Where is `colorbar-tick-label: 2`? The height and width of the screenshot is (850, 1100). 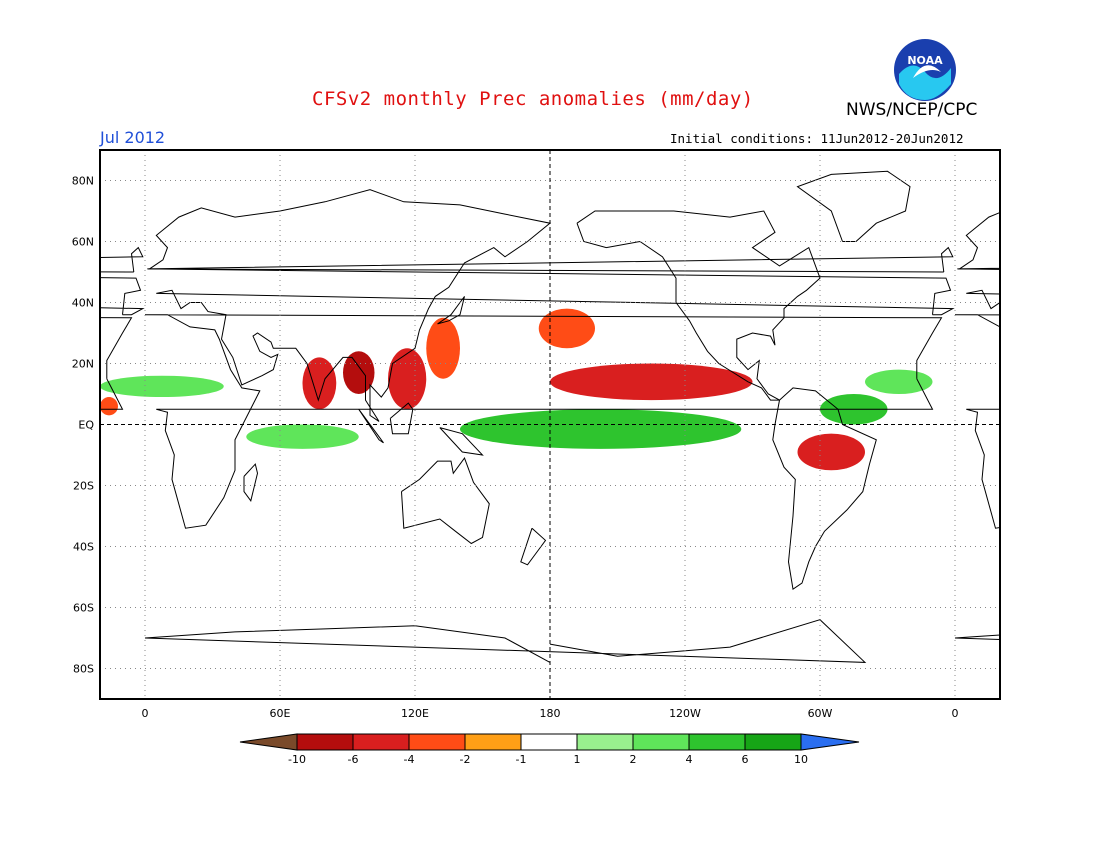 colorbar-tick-label: 2 is located at coordinates (633, 759).